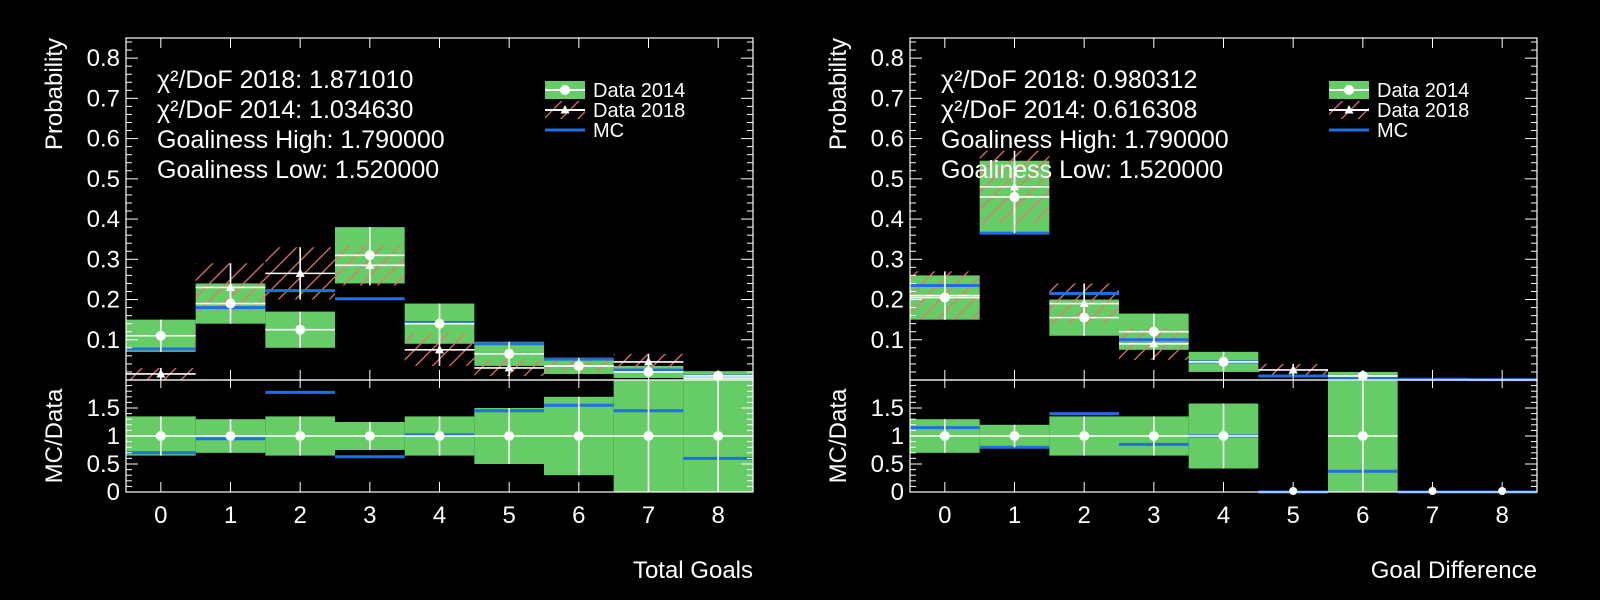 The height and width of the screenshot is (600, 1600). I want to click on chi2-annotation: χ²/DoF 2014: 0.616308, so click(1069, 110).